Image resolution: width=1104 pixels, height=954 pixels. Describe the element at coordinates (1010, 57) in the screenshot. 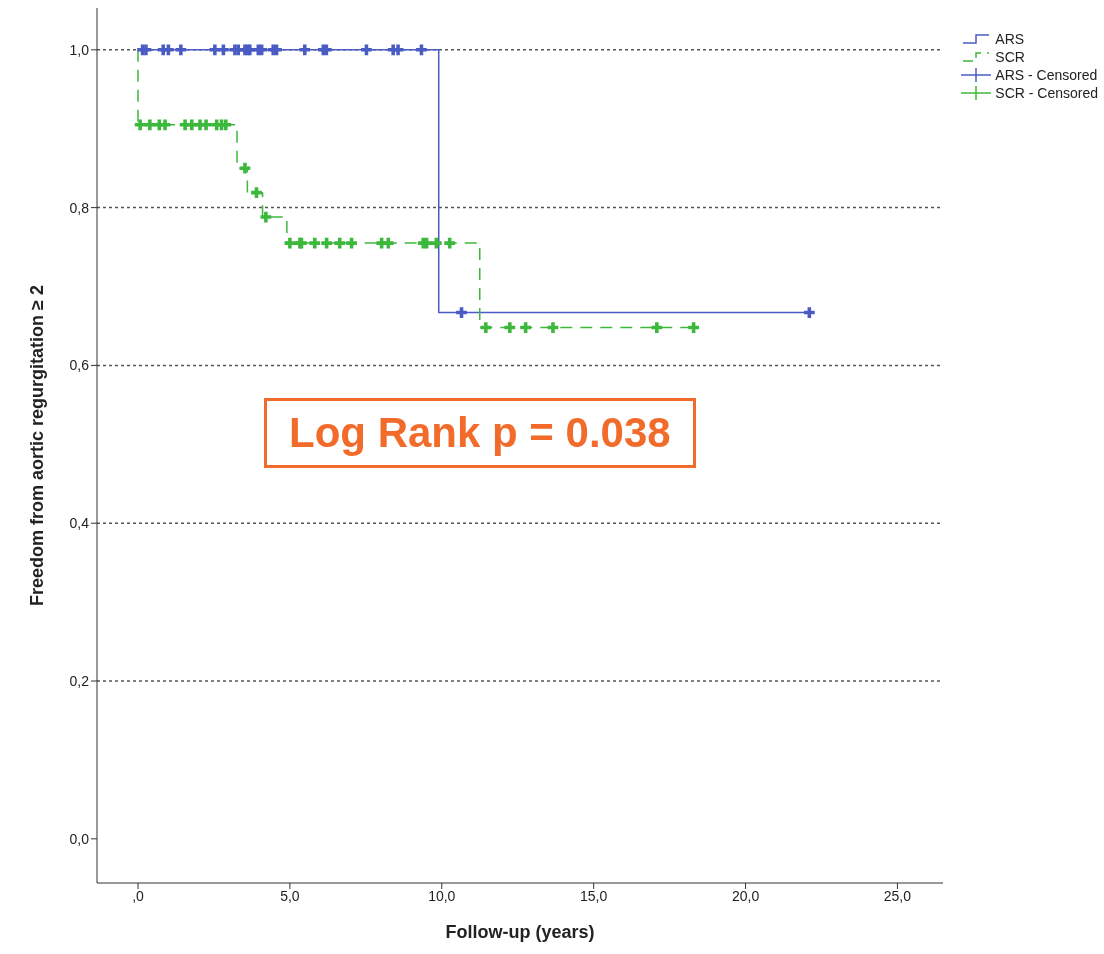

I see `legend-label: SCR` at that location.